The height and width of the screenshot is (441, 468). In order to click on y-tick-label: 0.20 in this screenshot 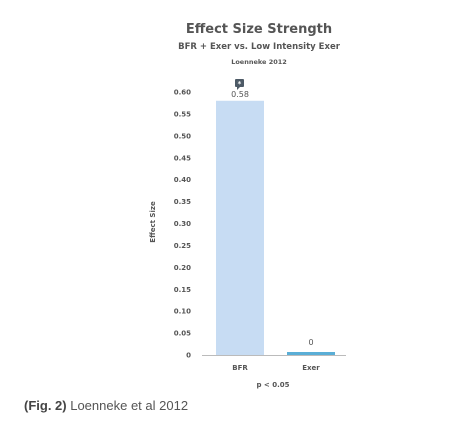, I will do `click(182, 268)`.